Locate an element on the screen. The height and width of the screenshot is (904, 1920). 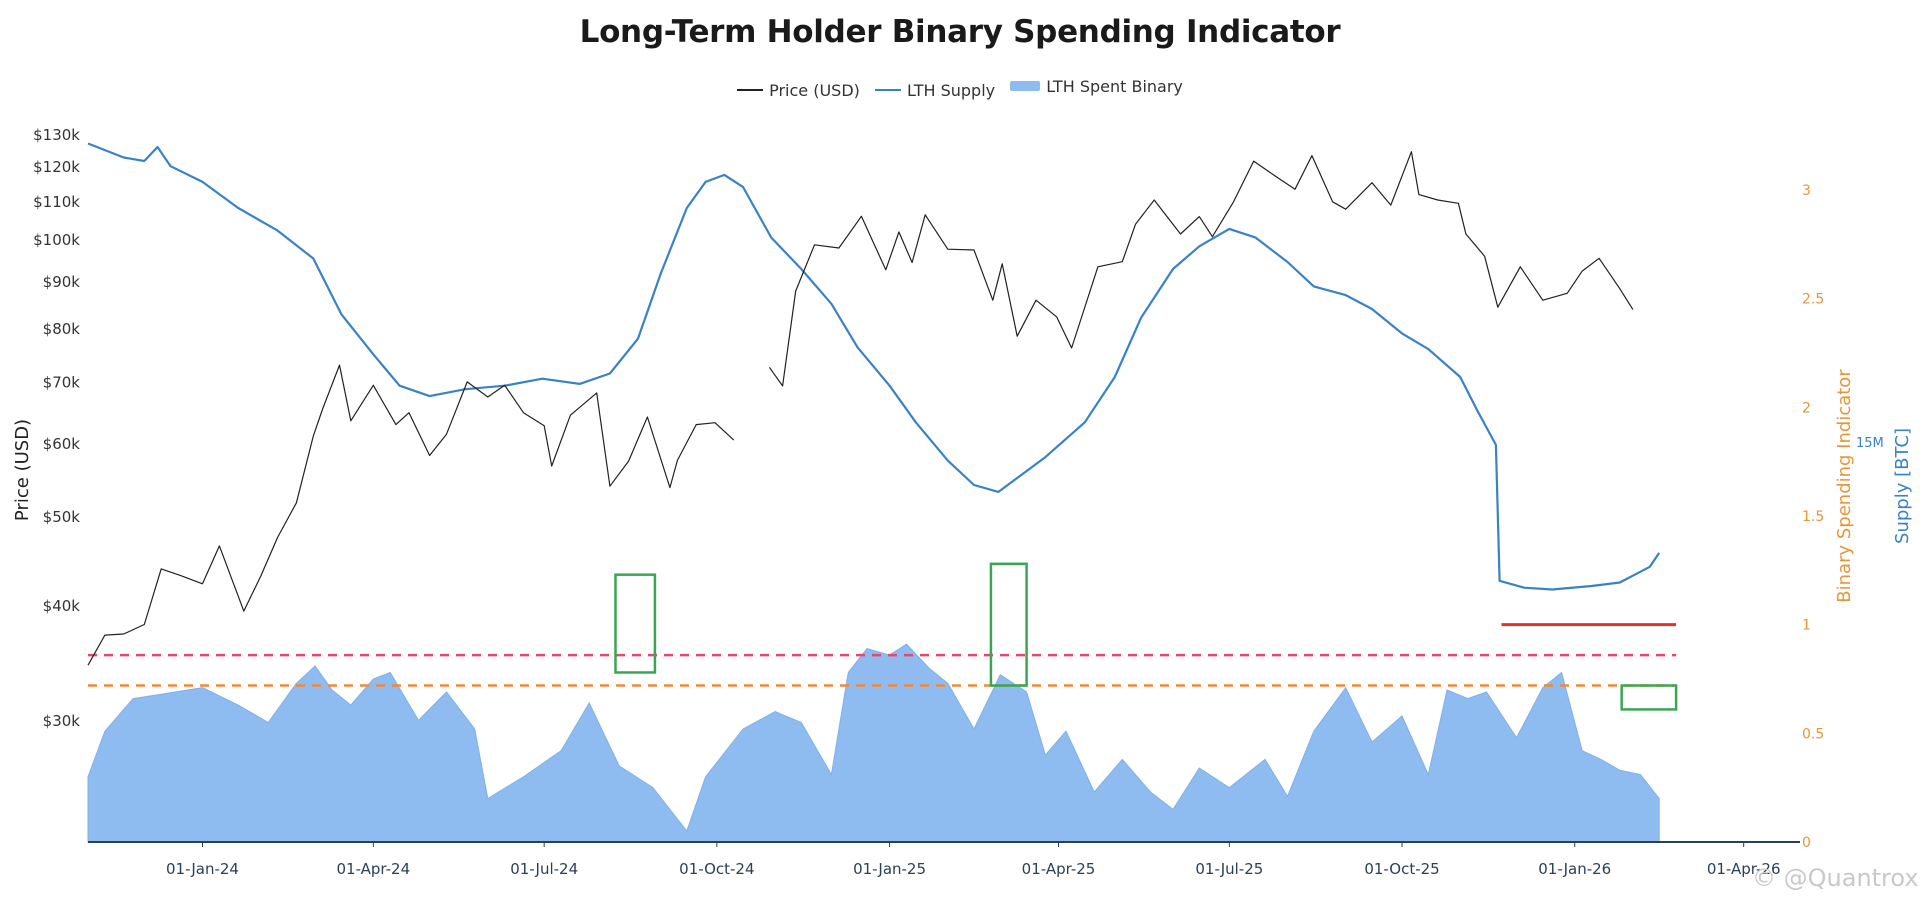
y-right-binary-tick-label-4: 2 is located at coordinates (1806, 408).